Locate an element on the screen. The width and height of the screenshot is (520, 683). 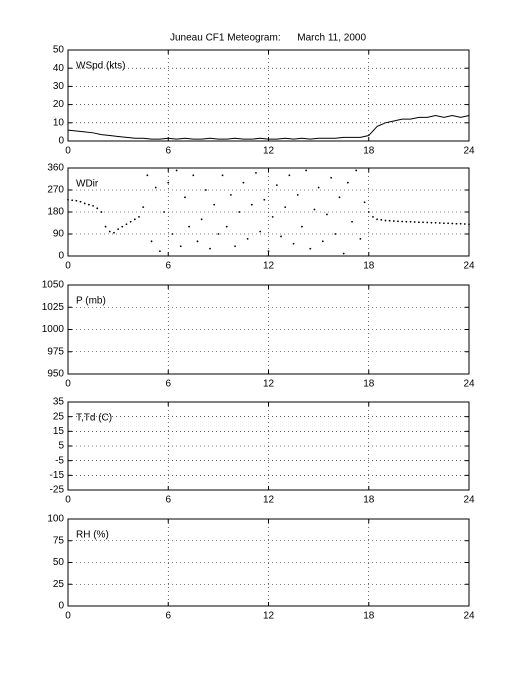
y-tick-label: 50 is located at coordinates (59, 50).